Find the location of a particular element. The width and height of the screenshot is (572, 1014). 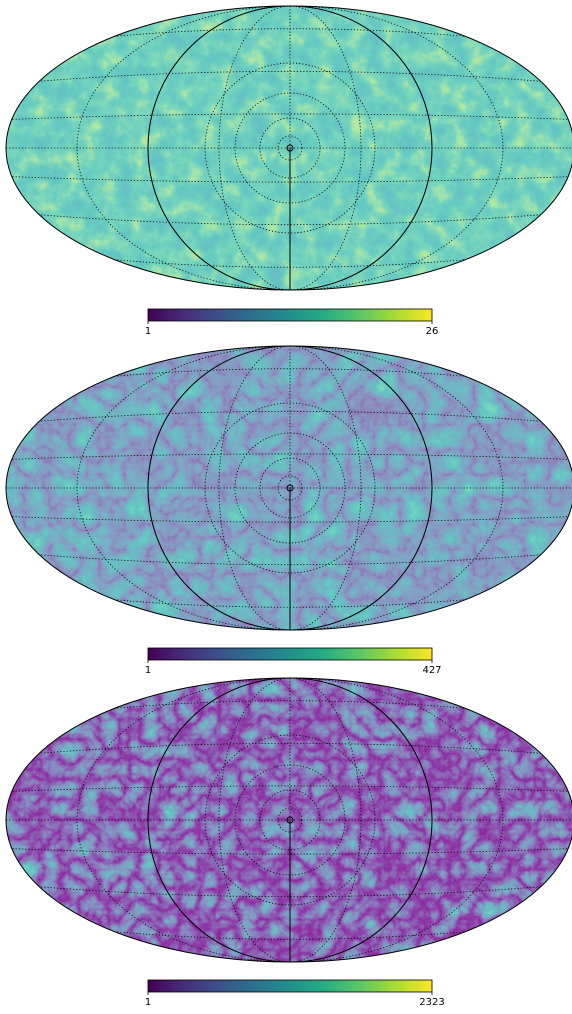

colorbar-tick-label: 26 is located at coordinates (432, 331).